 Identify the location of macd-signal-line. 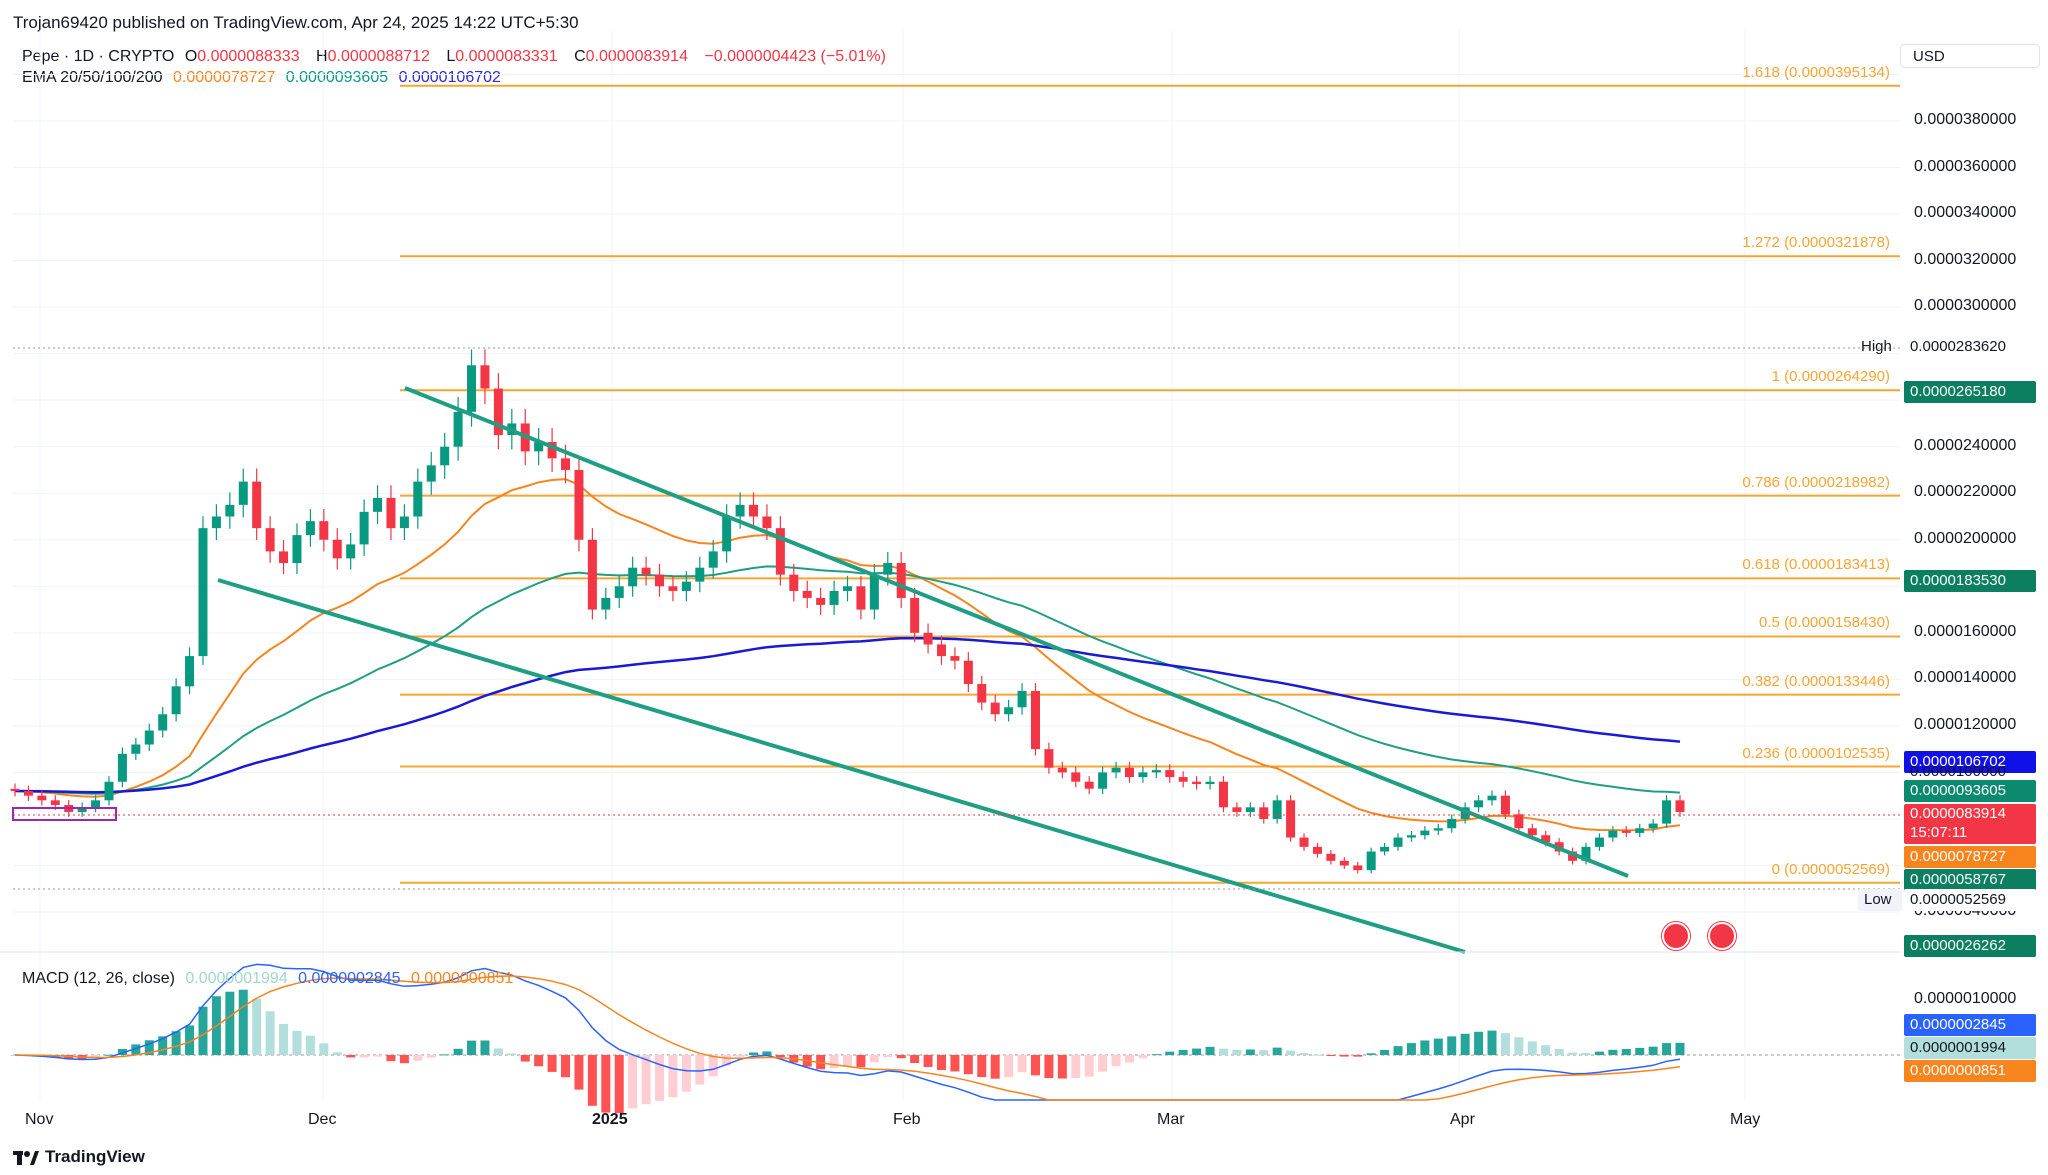
(847, 1038).